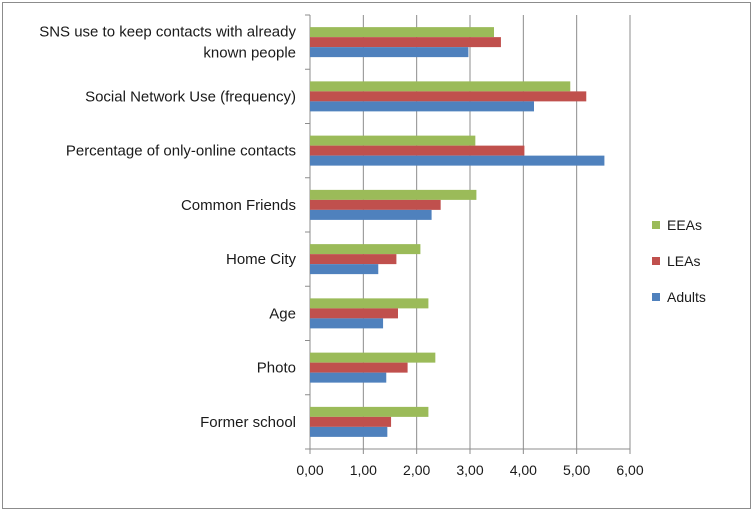 This screenshot has height=513, width=755. I want to click on category-label: Age, so click(282, 313).